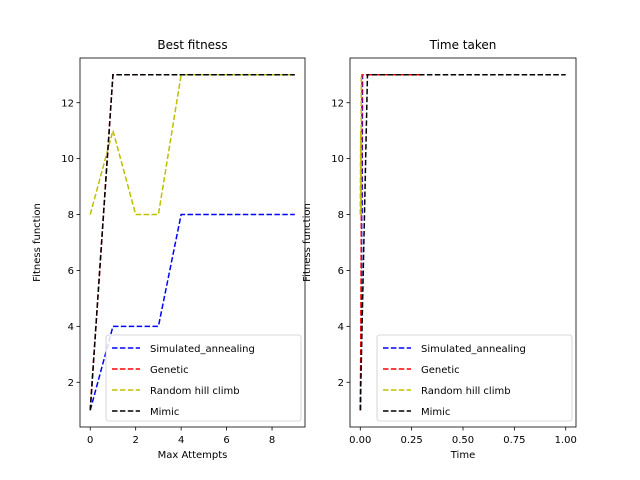  Describe the element at coordinates (135, 440) in the screenshot. I see `x-tick-label: 2` at that location.